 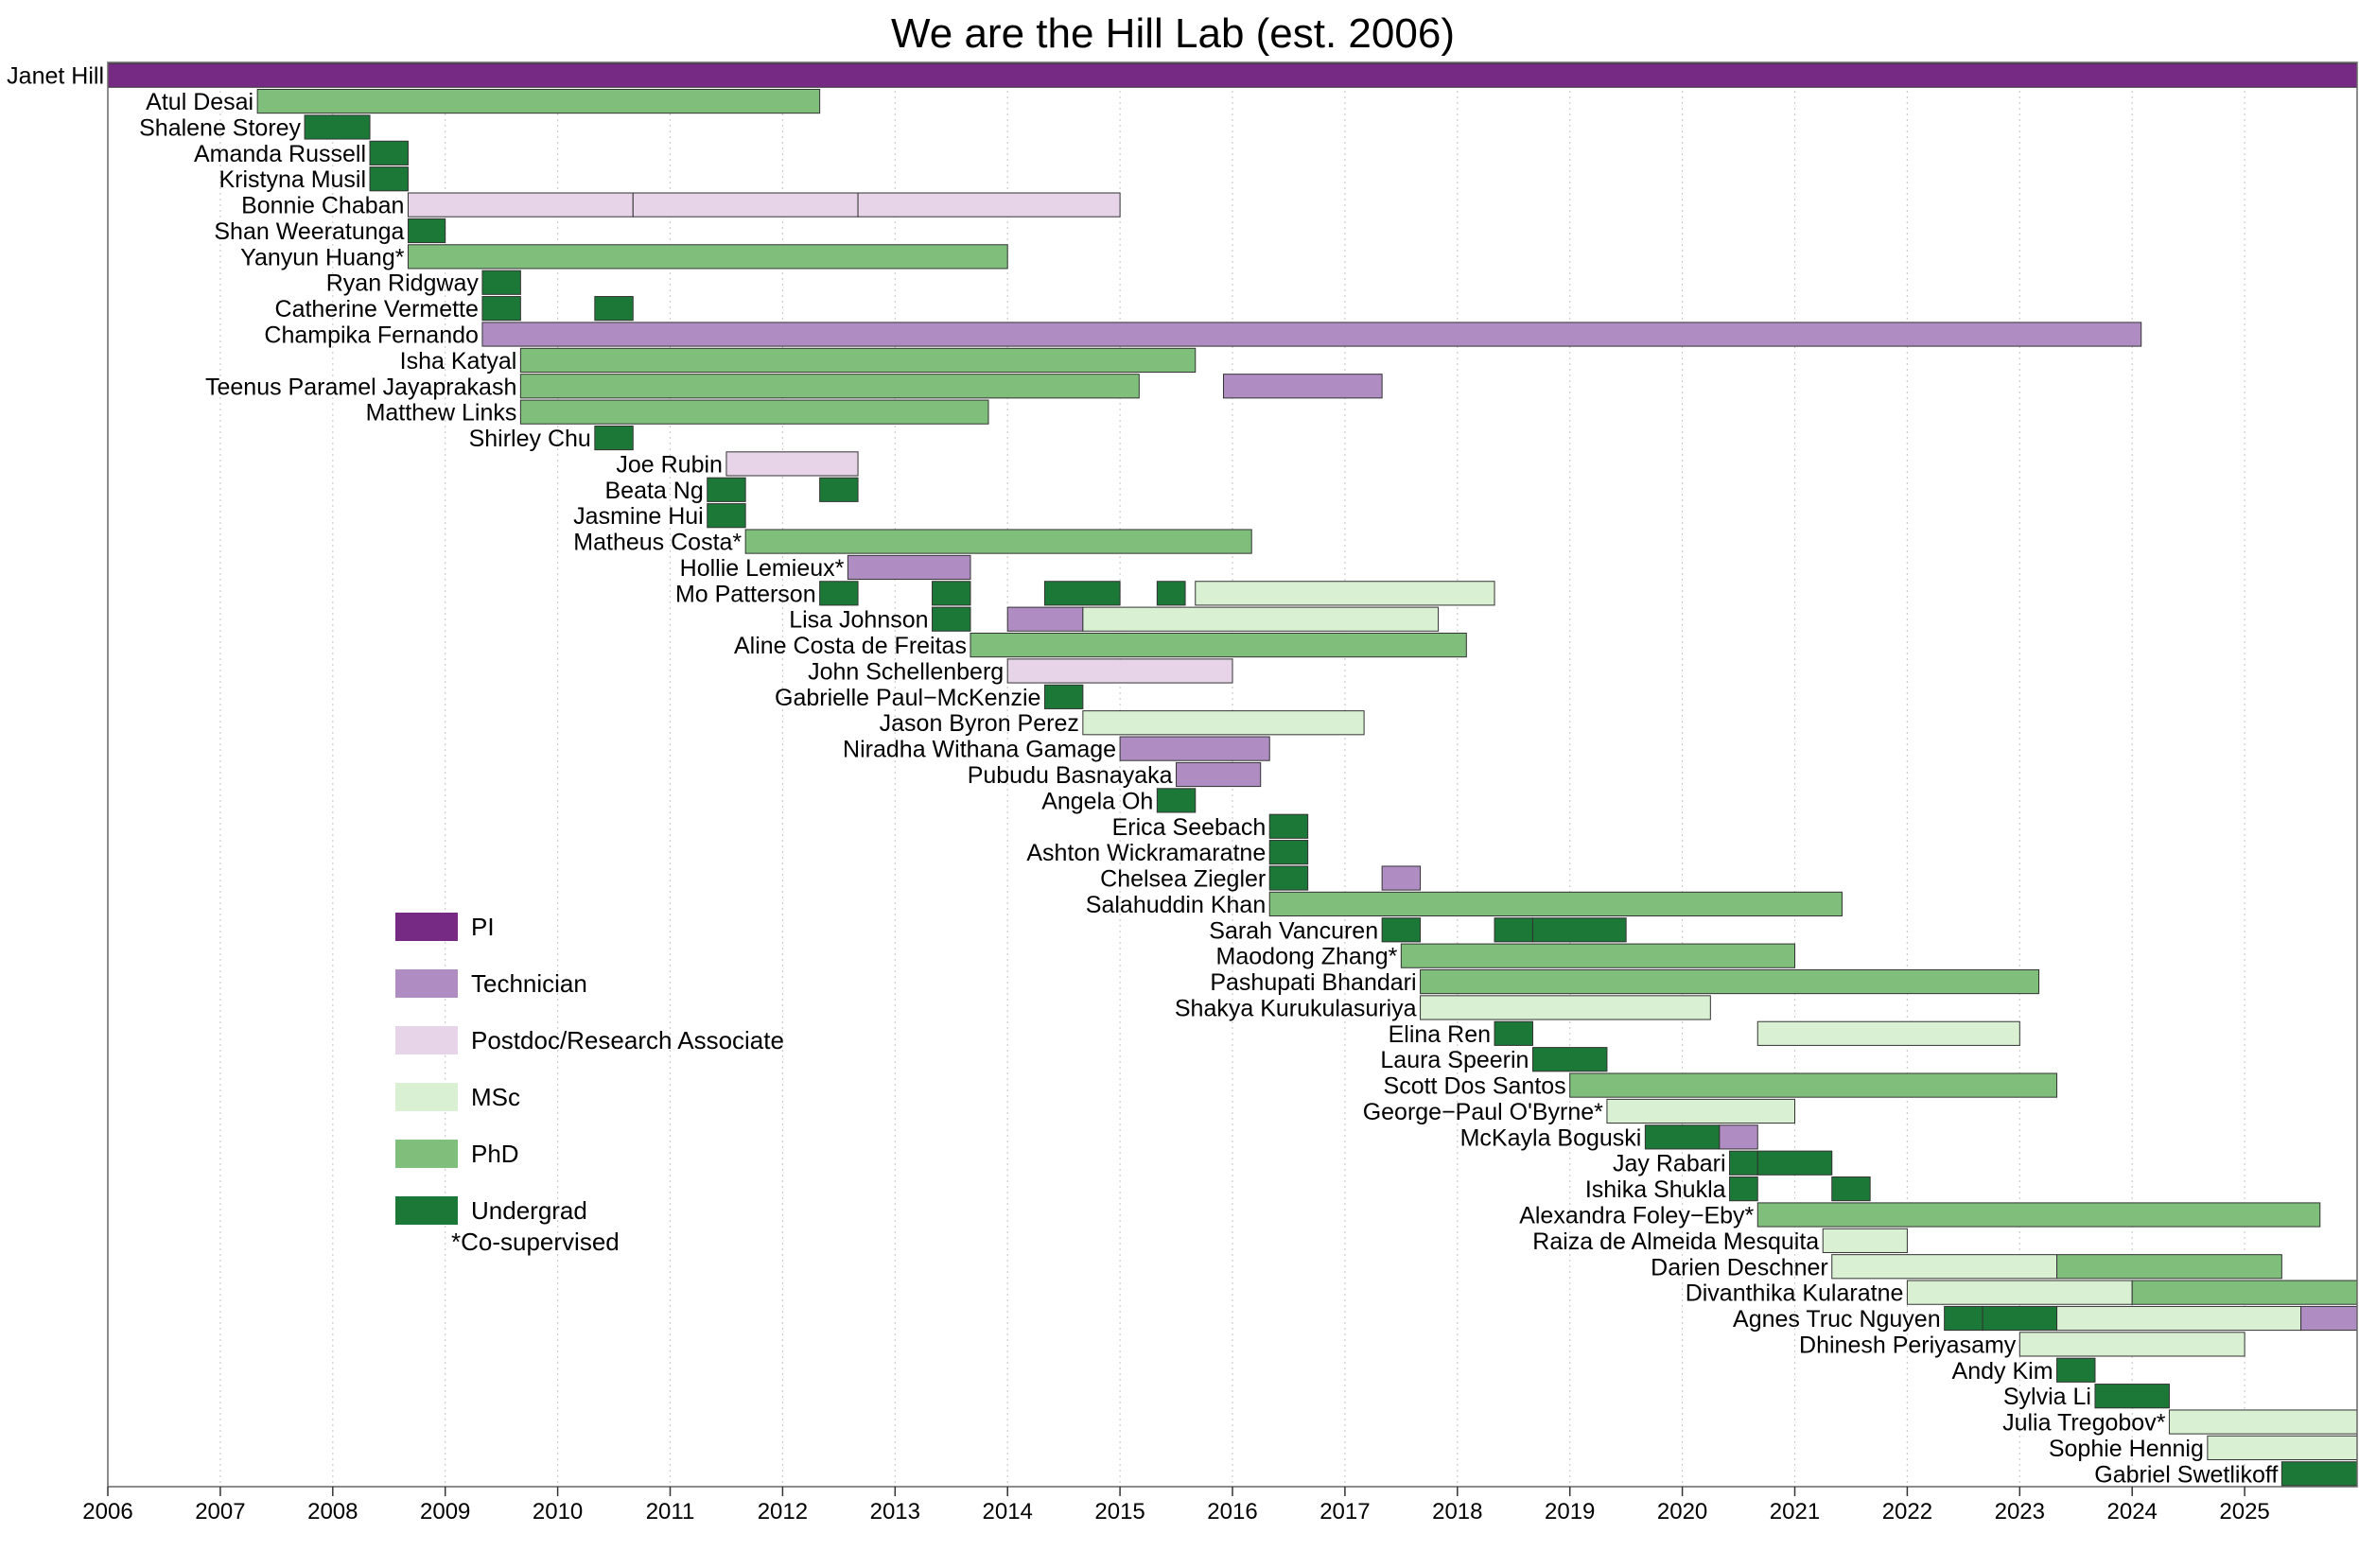 I want to click on member-name: Isha Katyal, so click(x=459, y=361).